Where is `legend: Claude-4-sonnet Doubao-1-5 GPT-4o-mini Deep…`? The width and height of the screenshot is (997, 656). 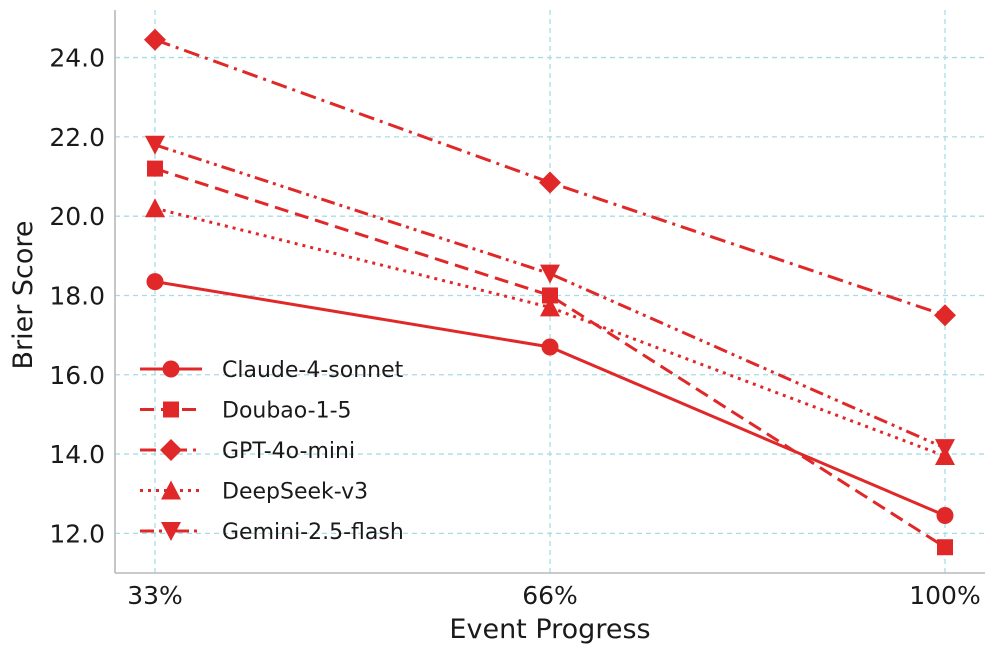
legend: Claude-4-sonnet Doubao-1-5 GPT-4o-mini Deep… is located at coordinates (272, 451).